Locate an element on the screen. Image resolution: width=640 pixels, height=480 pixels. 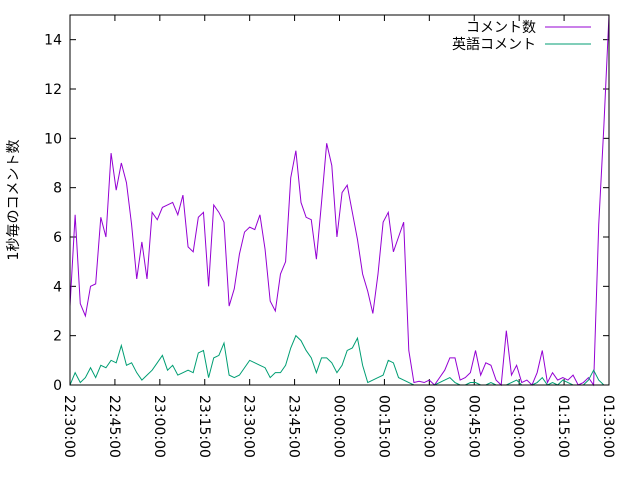
y-tick-label: 0 is located at coordinates (57, 386).